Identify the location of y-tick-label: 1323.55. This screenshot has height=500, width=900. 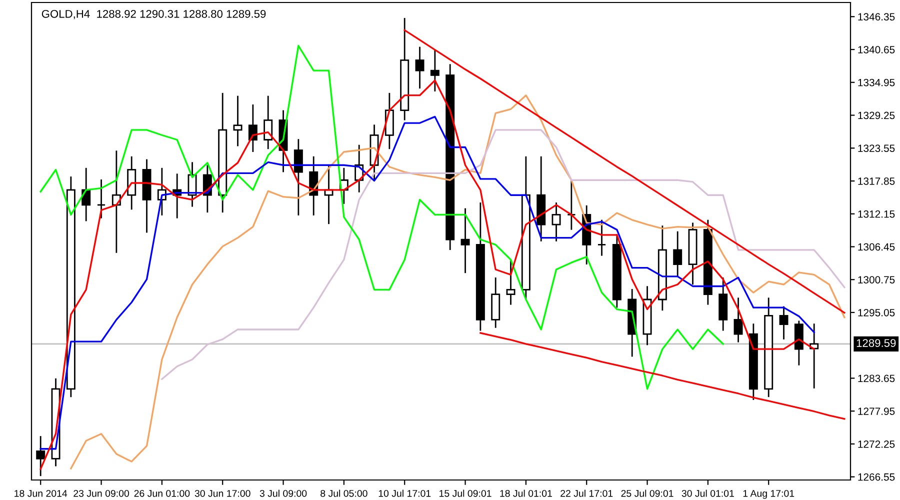
(876, 148).